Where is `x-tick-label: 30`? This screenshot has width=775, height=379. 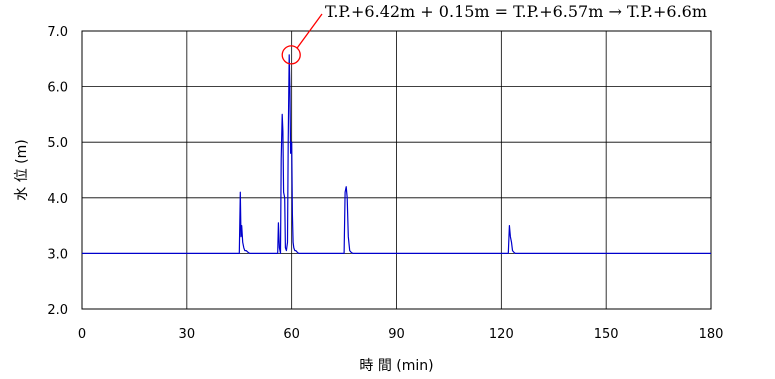 x-tick-label: 30 is located at coordinates (187, 334).